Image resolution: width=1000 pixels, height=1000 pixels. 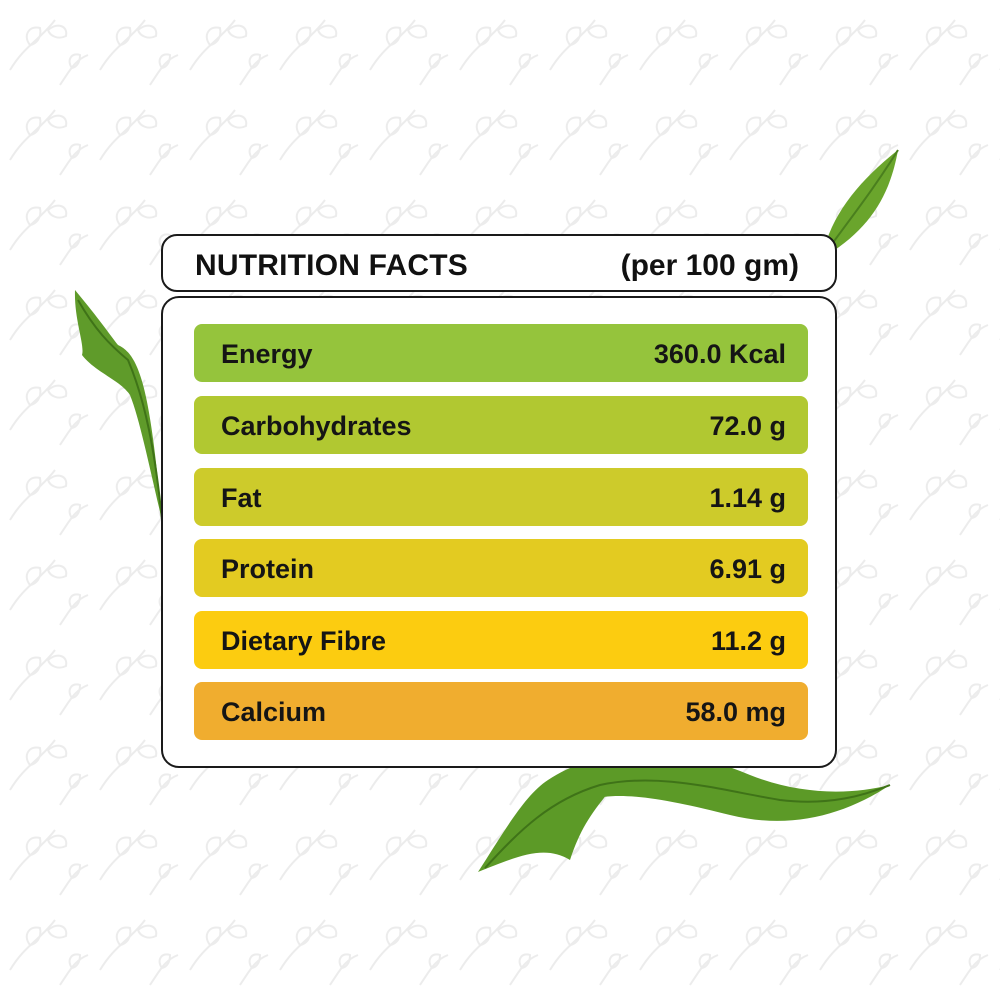 I want to click on header-title: NUTRITION FACTS, so click(x=331, y=265).